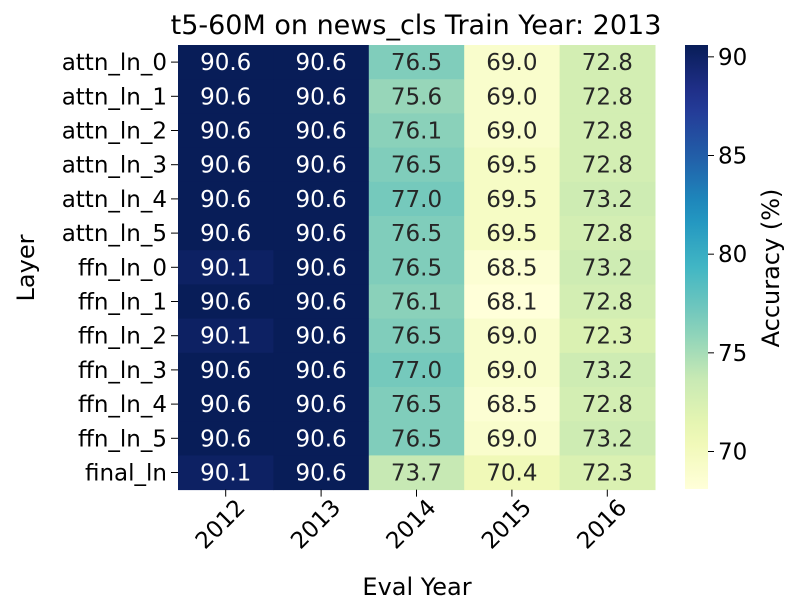 This screenshot has height=613, width=797. I want to click on cell-attn_ln_0-2014, so click(416, 62).